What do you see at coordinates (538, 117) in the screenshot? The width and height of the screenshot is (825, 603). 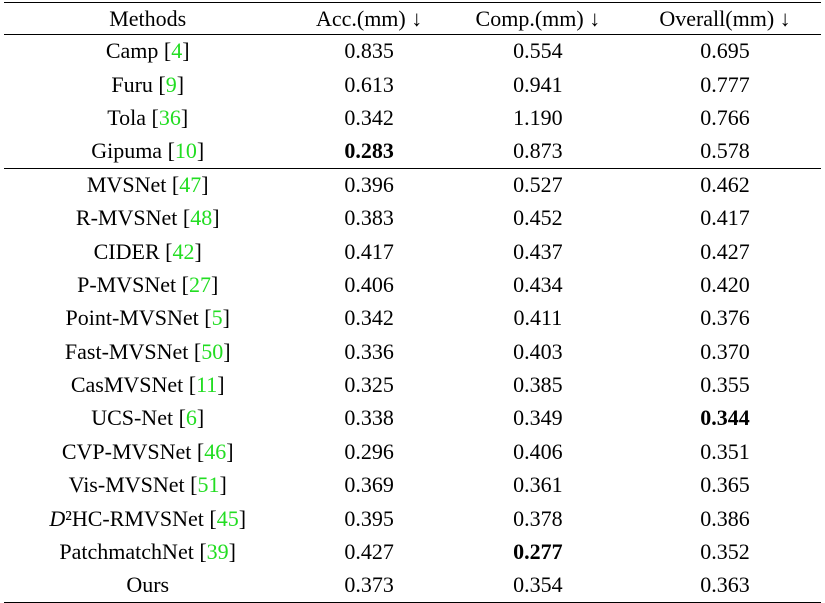 I see `metric-cell: 1.190` at bounding box center [538, 117].